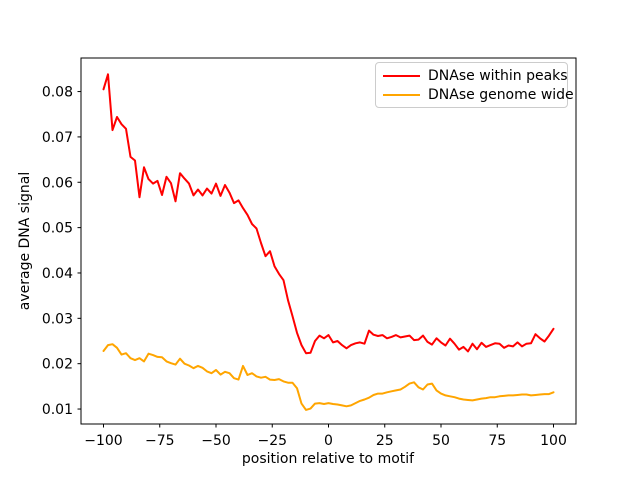 The width and height of the screenshot is (640, 480). Describe the element at coordinates (272, 441) in the screenshot. I see `x-tick-label: −25` at that location.